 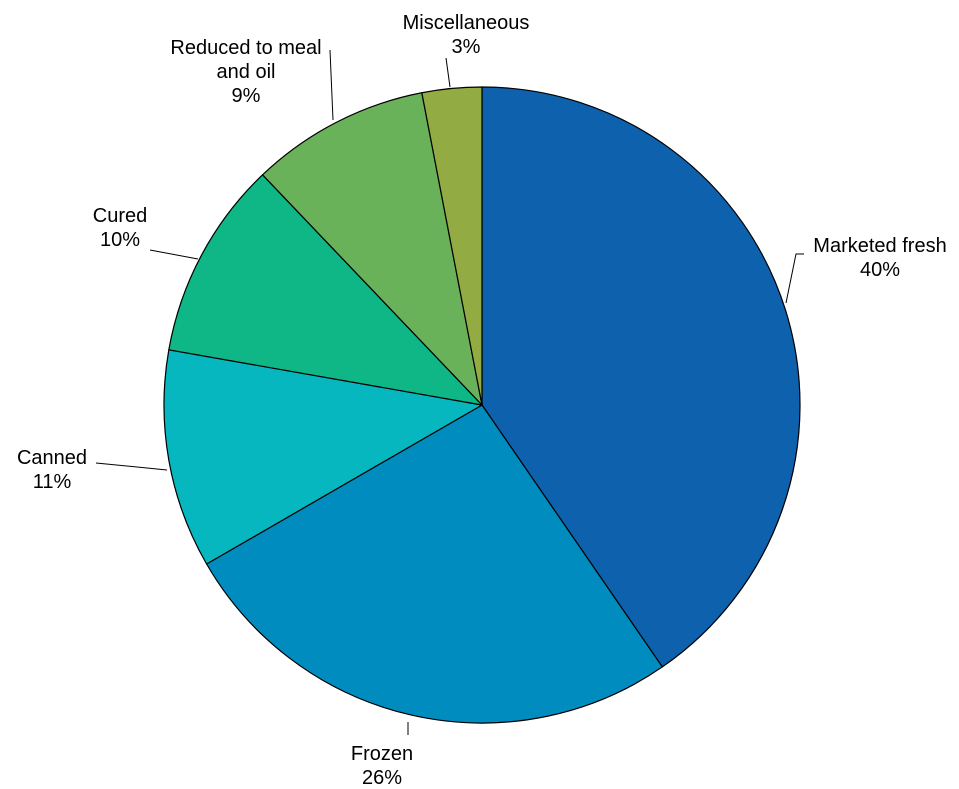 I want to click on slice-value-label: 10%, so click(x=120, y=240).